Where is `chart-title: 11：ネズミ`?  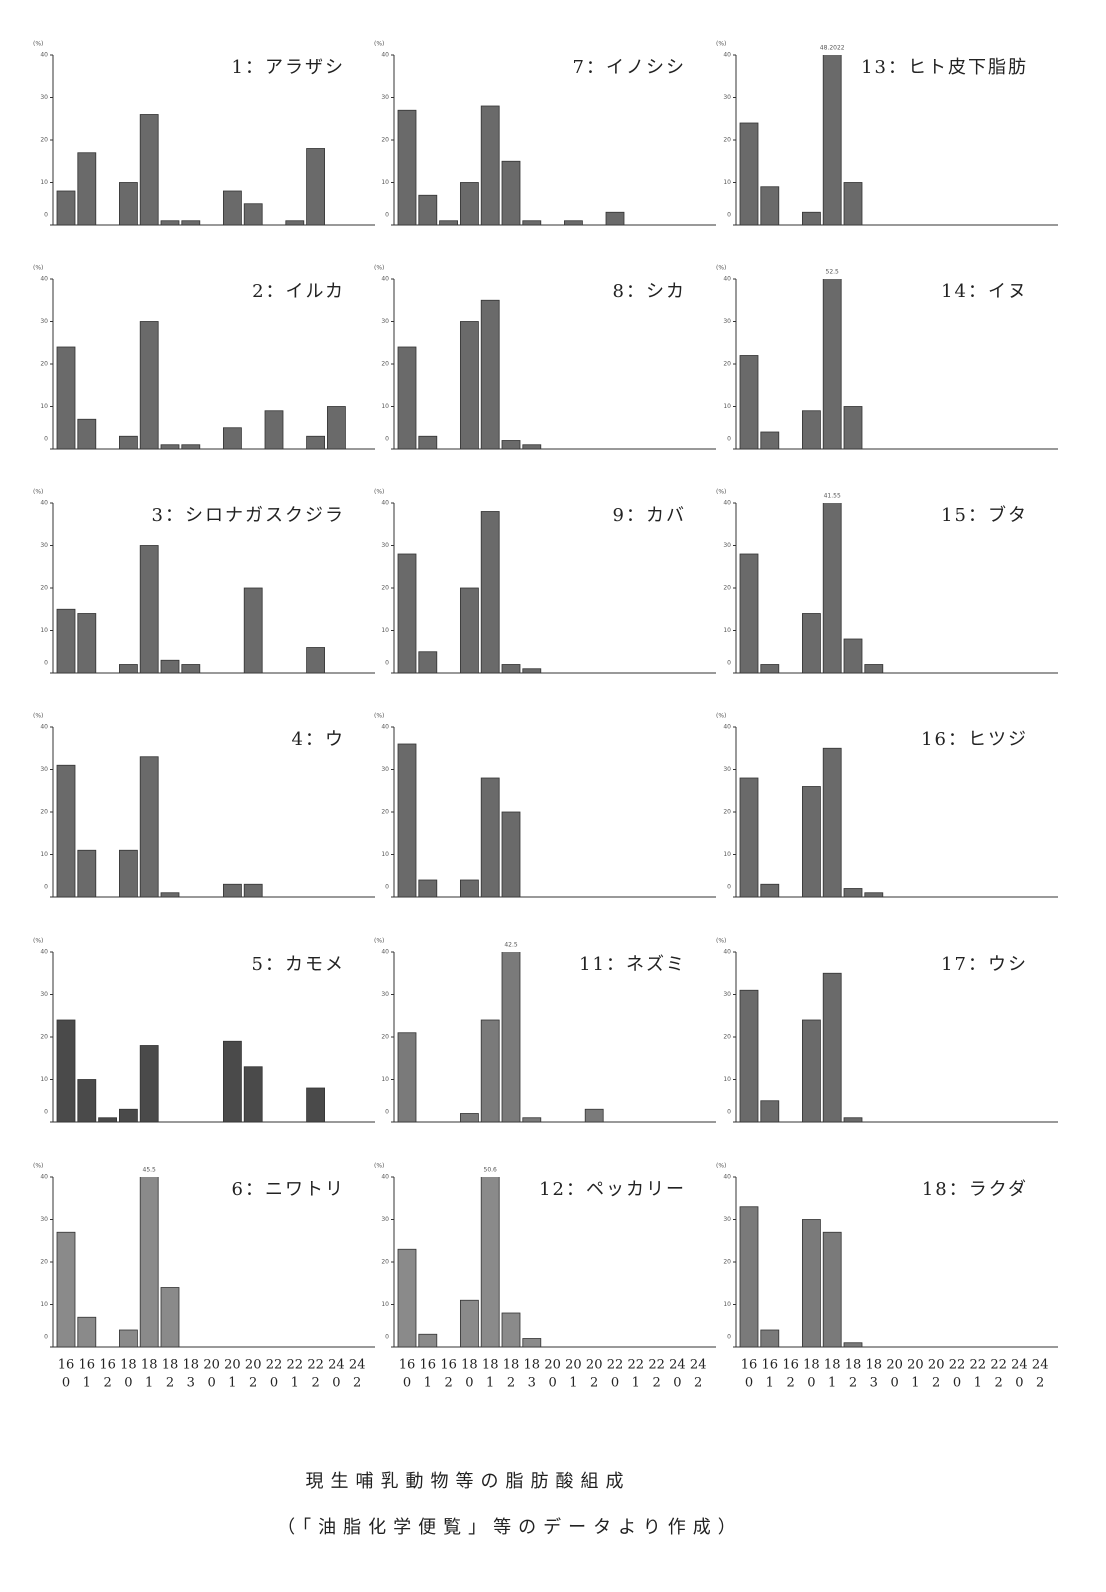
chart-title: 11：ネズミ is located at coordinates (632, 964).